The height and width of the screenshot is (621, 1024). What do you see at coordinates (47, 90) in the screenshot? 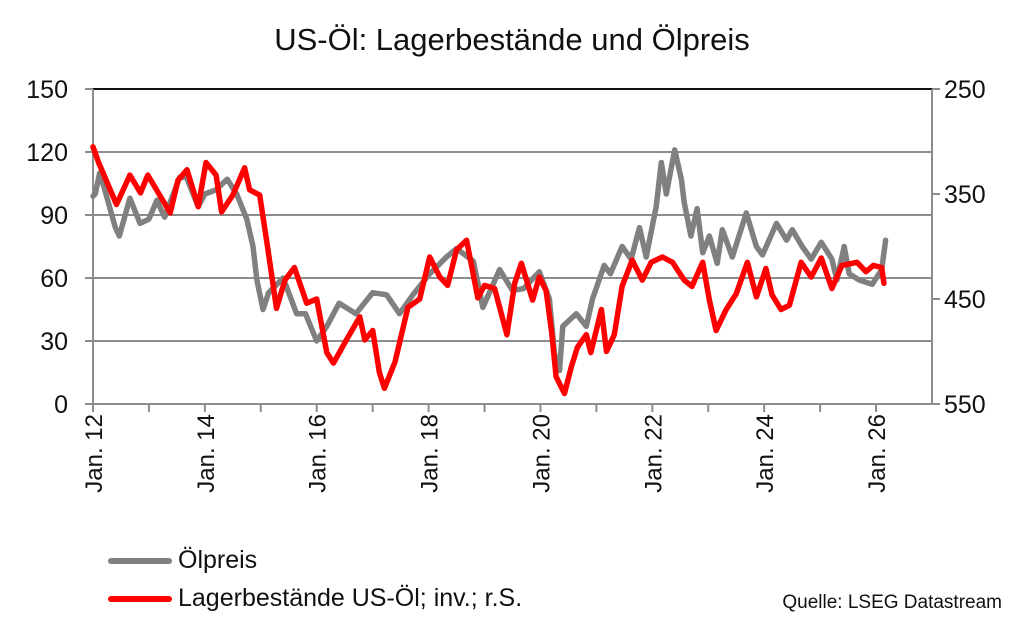
I see `y-tick-label-left: 150` at bounding box center [47, 90].